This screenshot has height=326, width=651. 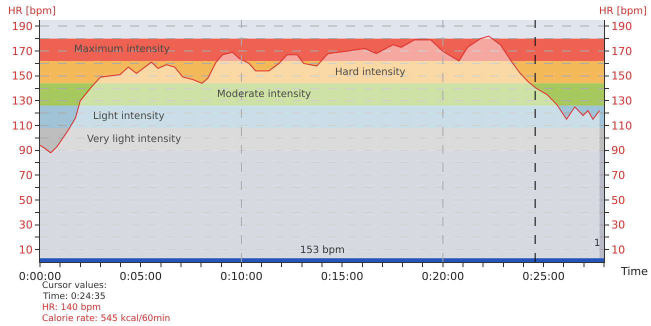 What do you see at coordinates (22, 76) in the screenshot?
I see `y-tick-label: 150` at bounding box center [22, 76].